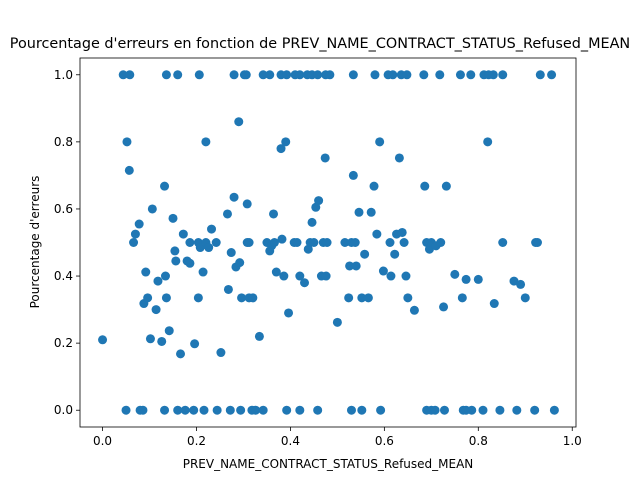 This screenshot has width=640, height=480. Describe the element at coordinates (290, 441) in the screenshot. I see `x-tick-label: 0.4` at that location.